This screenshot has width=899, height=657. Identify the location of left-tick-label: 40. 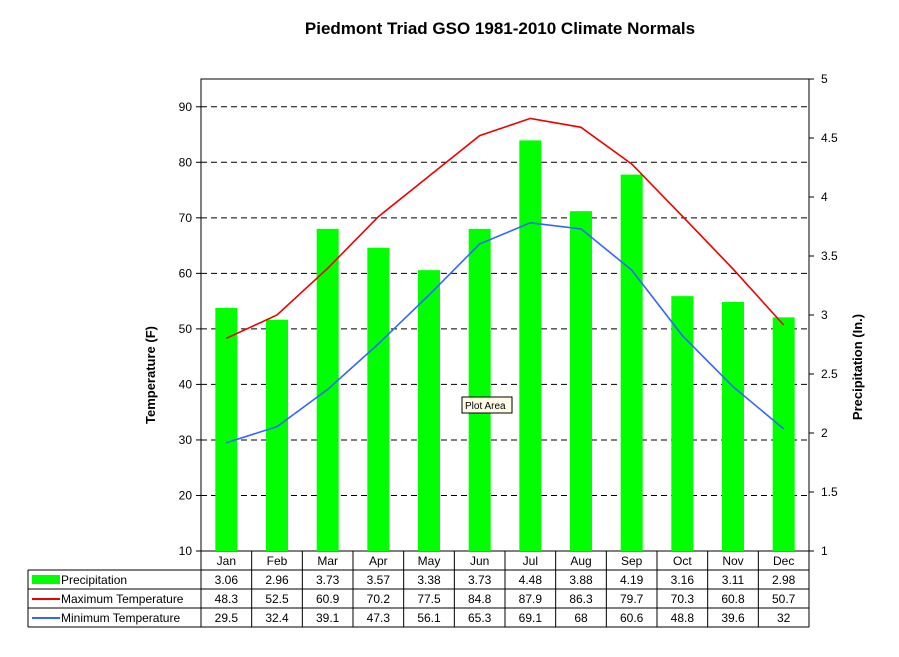
(186, 384).